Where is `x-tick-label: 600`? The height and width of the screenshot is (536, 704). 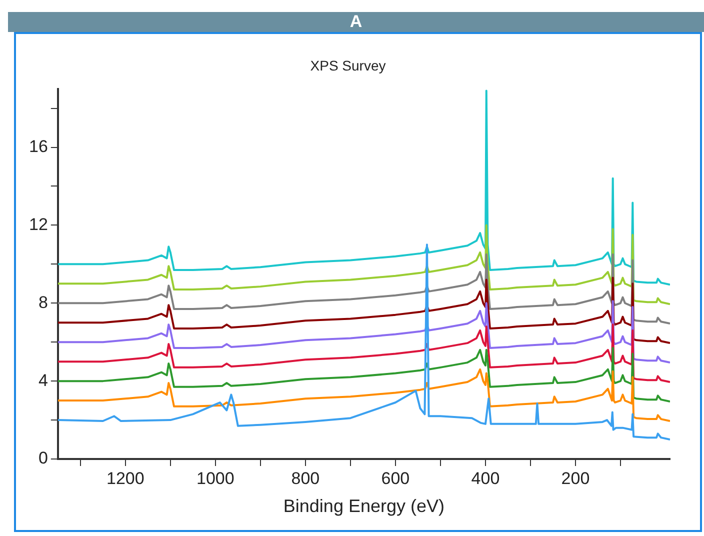 x-tick-label: 600 is located at coordinates (395, 478).